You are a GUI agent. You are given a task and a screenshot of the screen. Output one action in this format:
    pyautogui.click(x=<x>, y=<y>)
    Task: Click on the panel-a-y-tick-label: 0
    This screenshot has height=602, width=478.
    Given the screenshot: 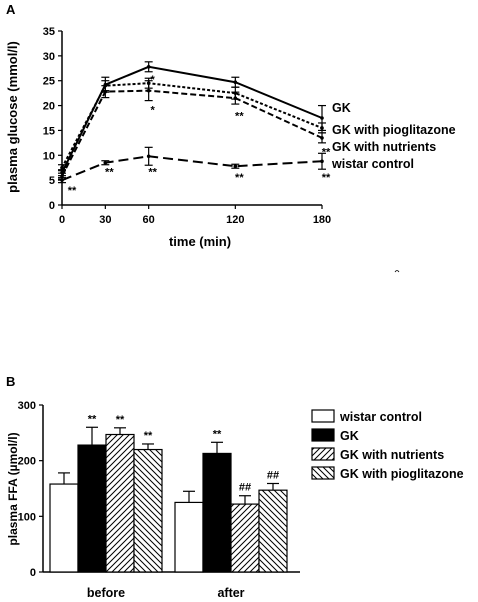 What is the action you would take?
    pyautogui.click(x=52, y=206)
    